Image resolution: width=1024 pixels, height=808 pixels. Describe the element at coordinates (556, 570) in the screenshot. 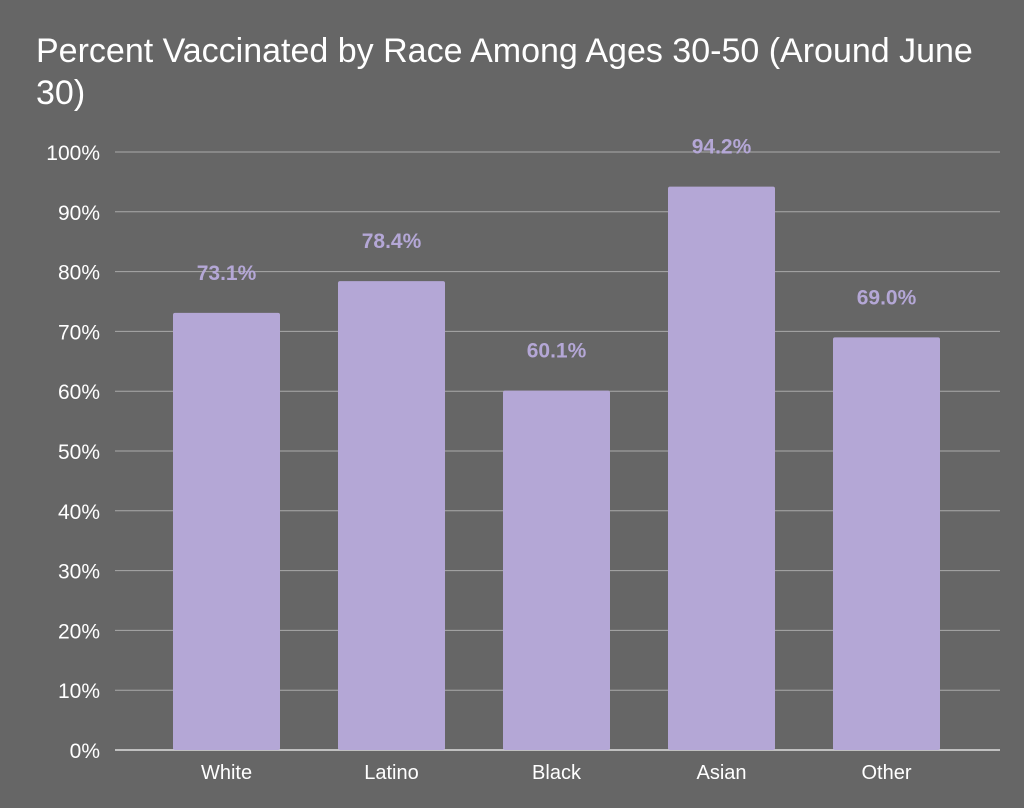

I see `bar-black` at that location.